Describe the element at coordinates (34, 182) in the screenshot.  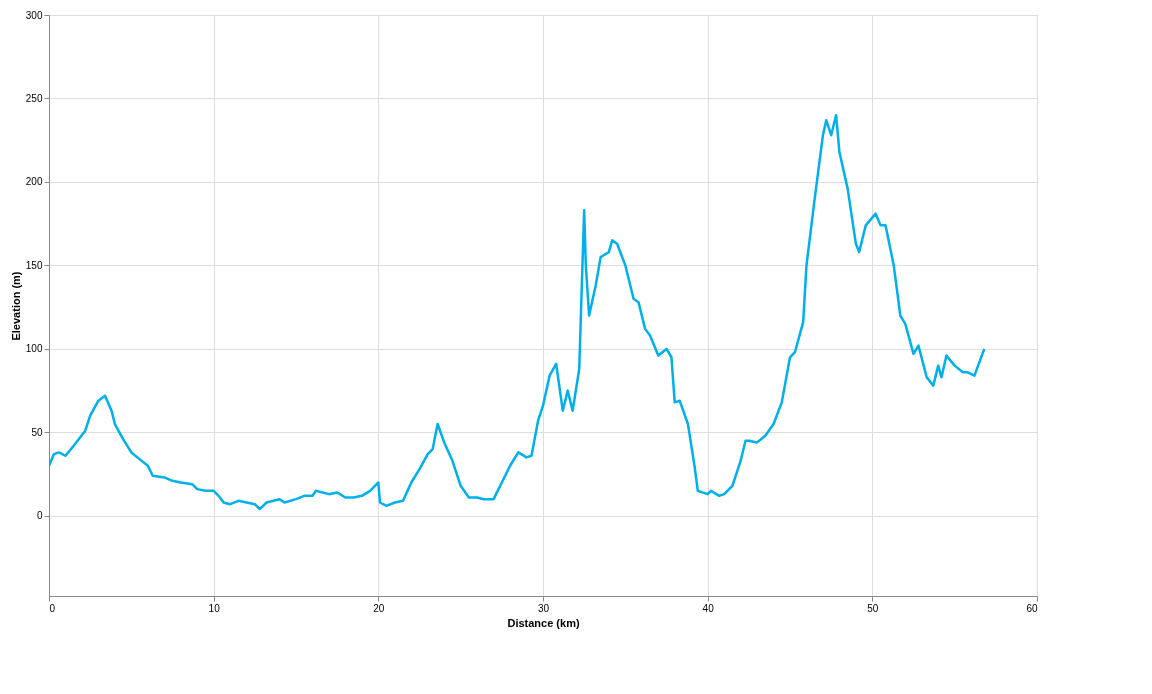
I see `y-tick-label: 200` at that location.